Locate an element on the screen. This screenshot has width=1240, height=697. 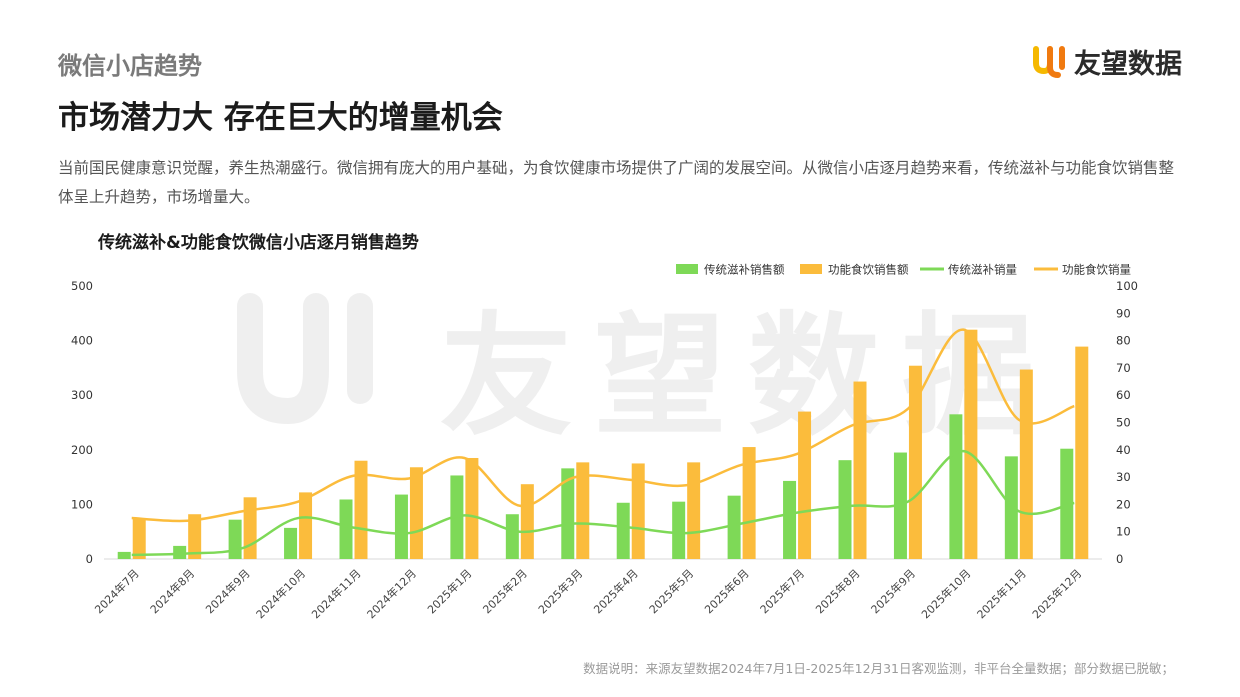
x-tick-label: 2025年1月 is located at coordinates (449, 591).